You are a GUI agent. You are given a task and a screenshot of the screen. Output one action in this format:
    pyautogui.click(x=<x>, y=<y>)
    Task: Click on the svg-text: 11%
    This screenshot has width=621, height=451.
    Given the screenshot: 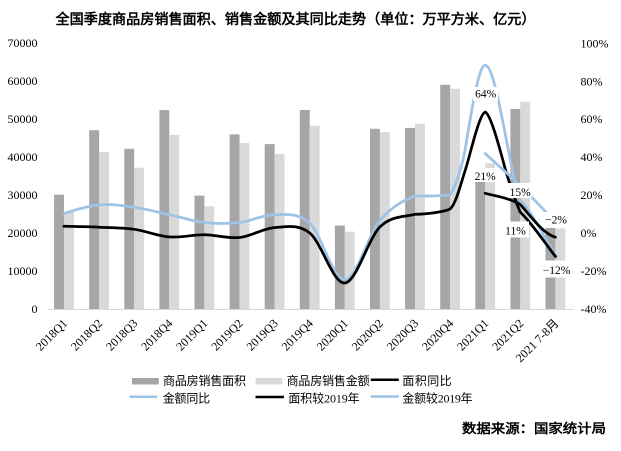 What is the action you would take?
    pyautogui.click(x=515, y=232)
    